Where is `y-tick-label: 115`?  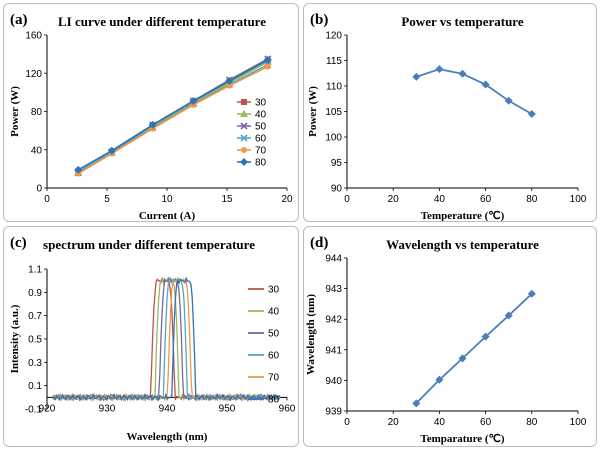 y-tick-label: 115 is located at coordinates (334, 61).